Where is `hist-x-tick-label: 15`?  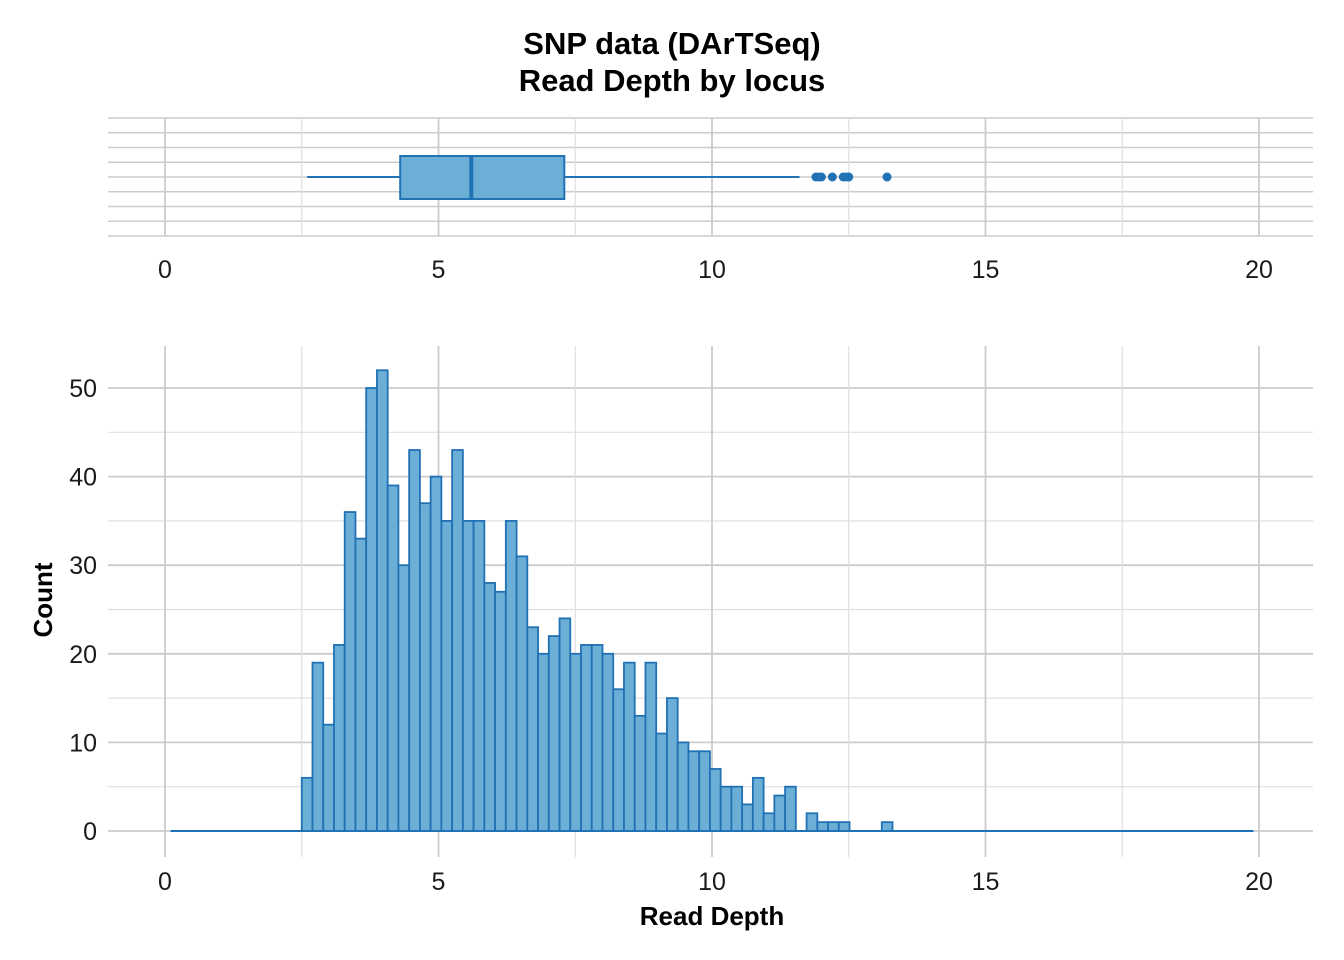
hist-x-tick-label: 15 is located at coordinates (986, 882).